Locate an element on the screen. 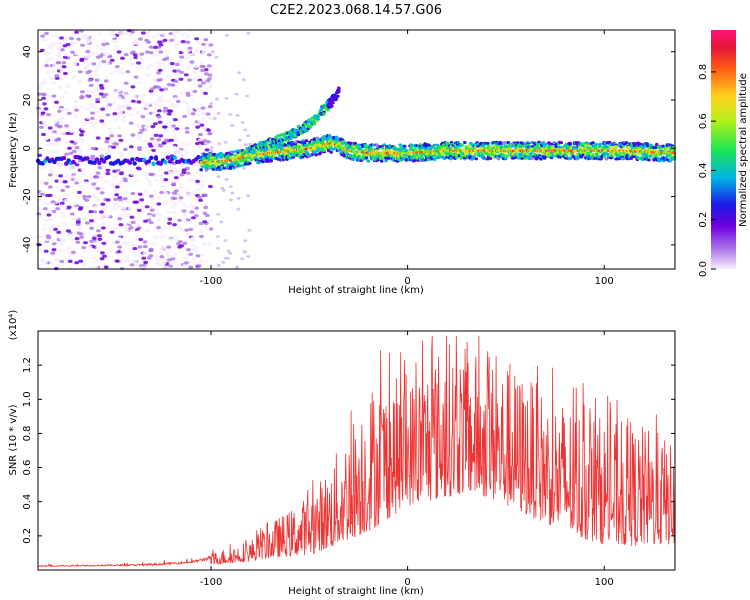  snr-xlabel: Height of straight line (km) is located at coordinates (356, 591).